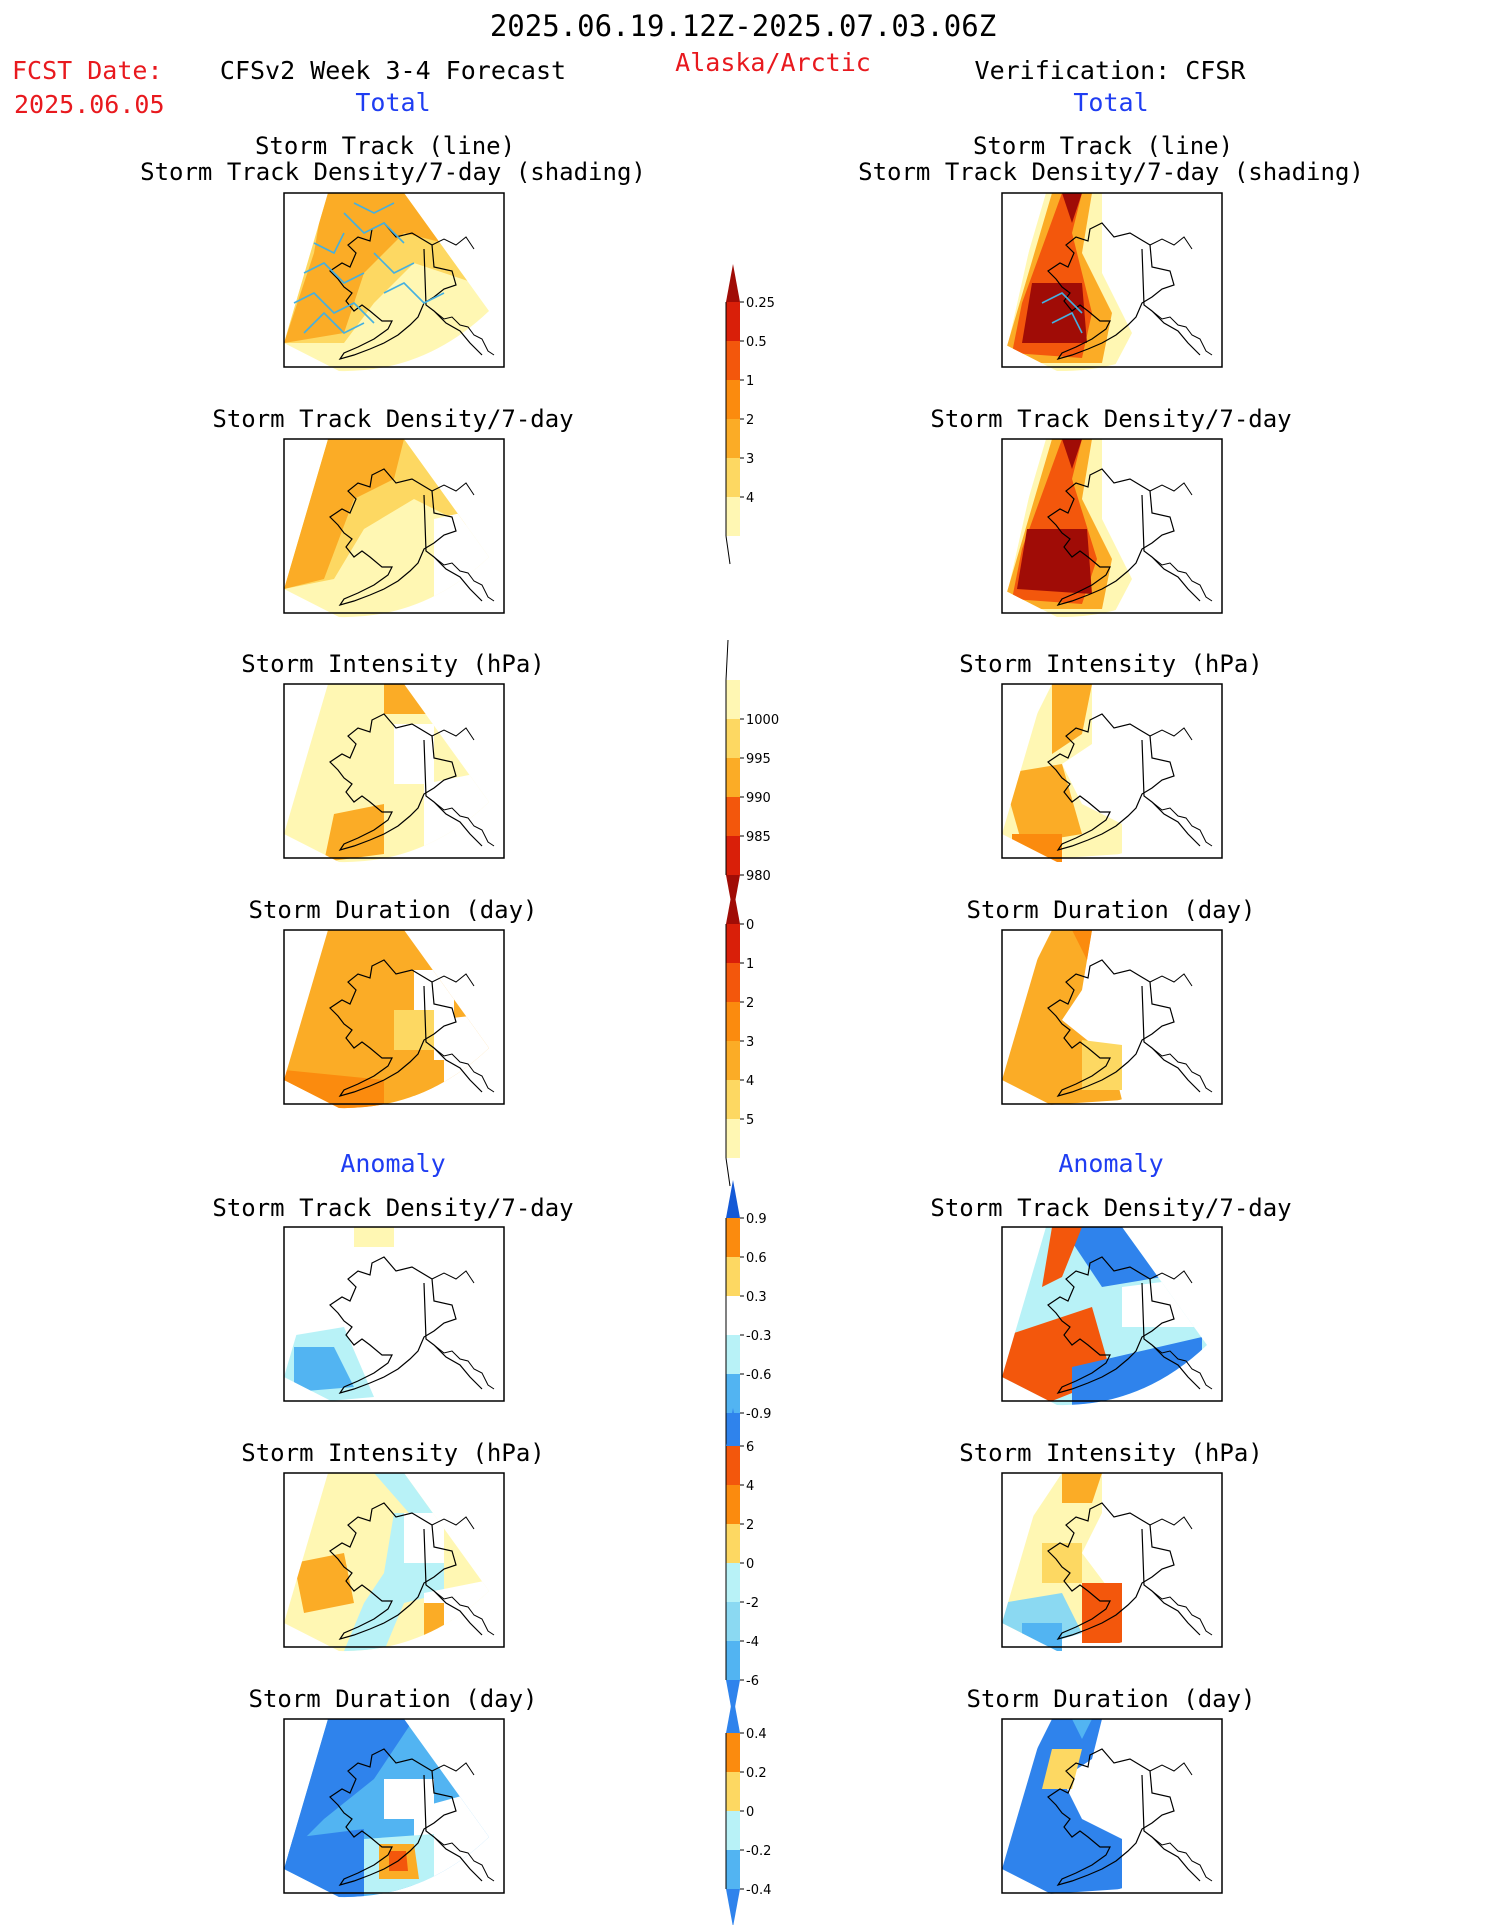 This screenshot has height=1925, width=1487. Describe the element at coordinates (1103, 146) in the screenshot. I see `title-track-line-right: Storm Track (line)` at that location.